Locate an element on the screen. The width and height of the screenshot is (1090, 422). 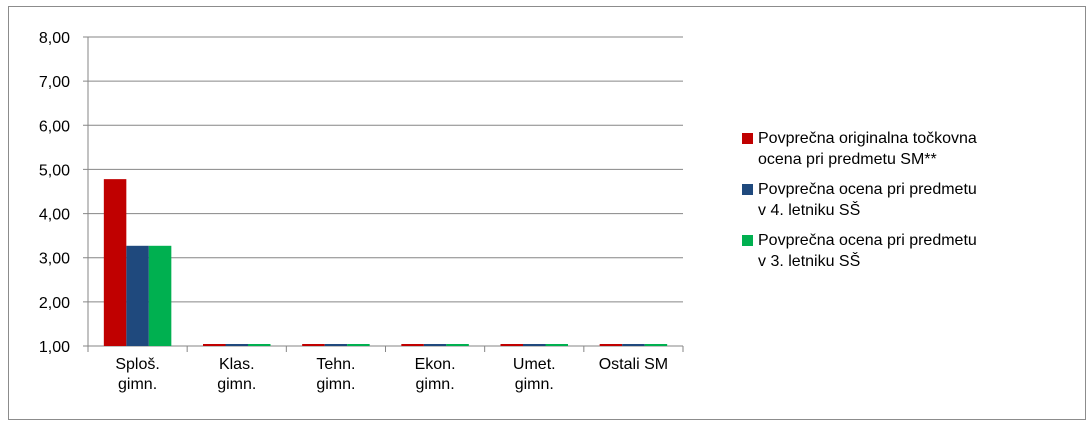
x-tick-label: Ostali SM is located at coordinates (633, 364).